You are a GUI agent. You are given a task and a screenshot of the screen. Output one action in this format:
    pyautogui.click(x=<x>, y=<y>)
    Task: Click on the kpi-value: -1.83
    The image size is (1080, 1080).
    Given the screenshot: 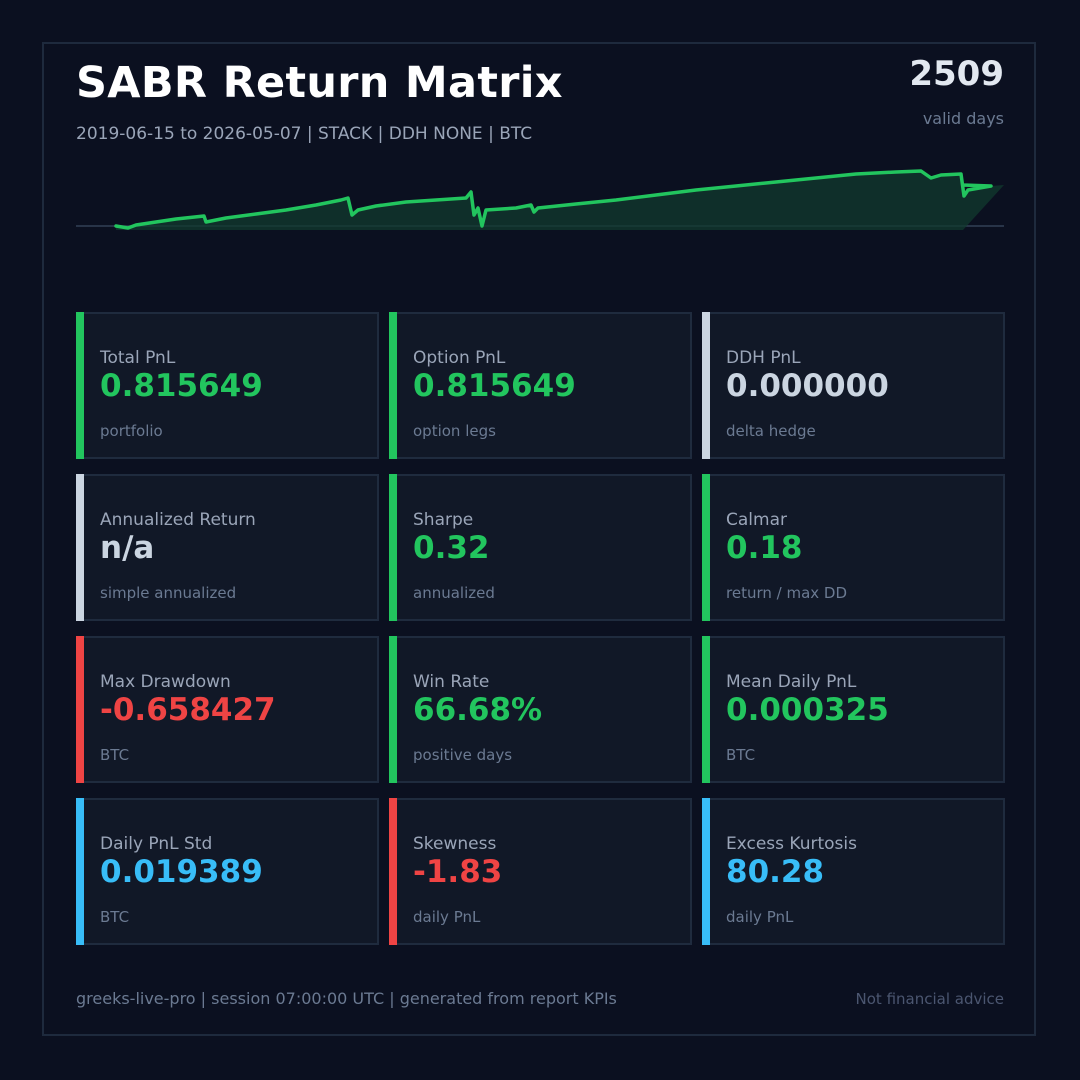 What is the action you would take?
    pyautogui.click(x=458, y=872)
    